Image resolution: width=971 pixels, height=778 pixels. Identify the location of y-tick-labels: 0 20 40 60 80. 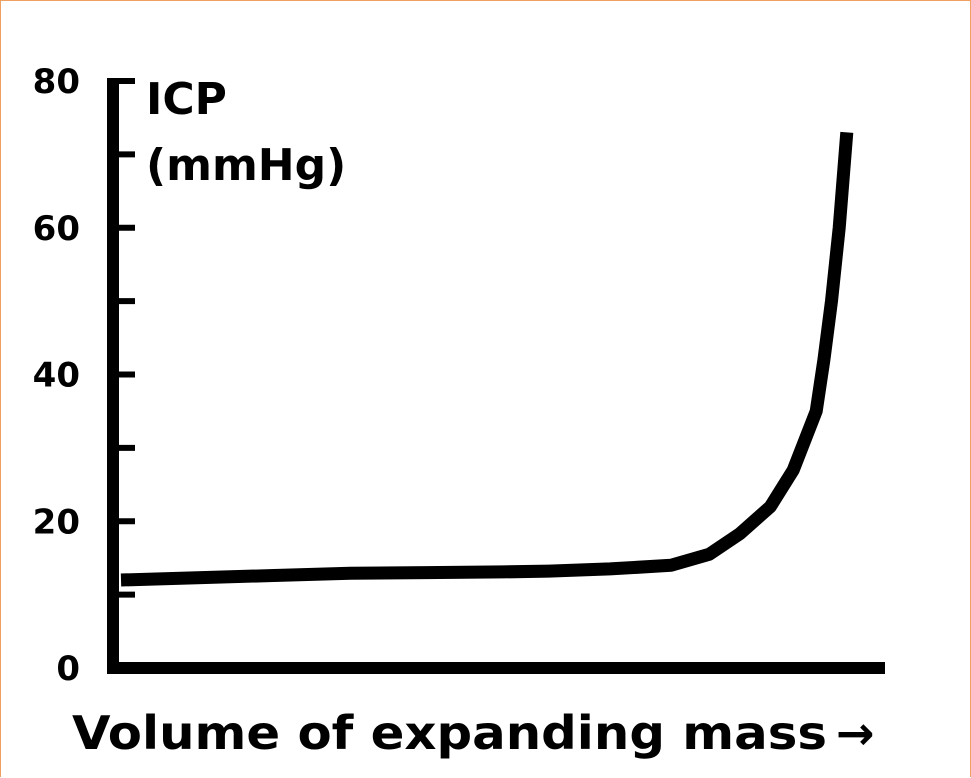
(56, 375).